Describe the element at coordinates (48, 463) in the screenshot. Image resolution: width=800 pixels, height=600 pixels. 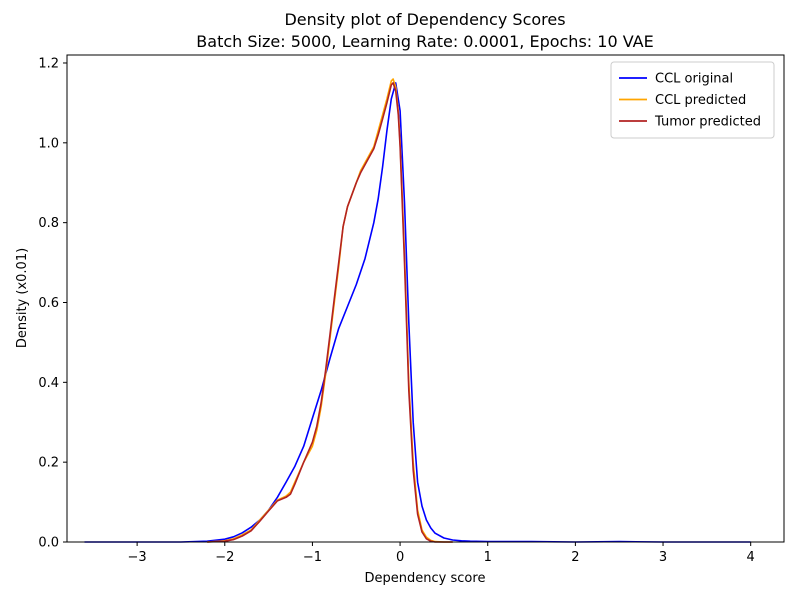
I see `y-tick-label: 0.2` at that location.